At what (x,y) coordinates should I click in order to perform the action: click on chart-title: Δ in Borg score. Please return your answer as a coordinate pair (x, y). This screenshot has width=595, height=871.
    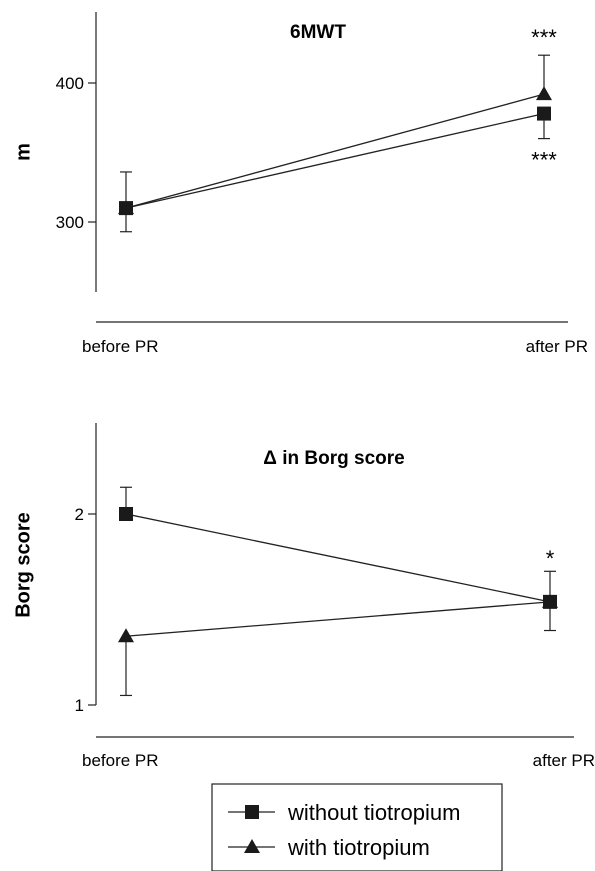
    Looking at the image, I should click on (333, 458).